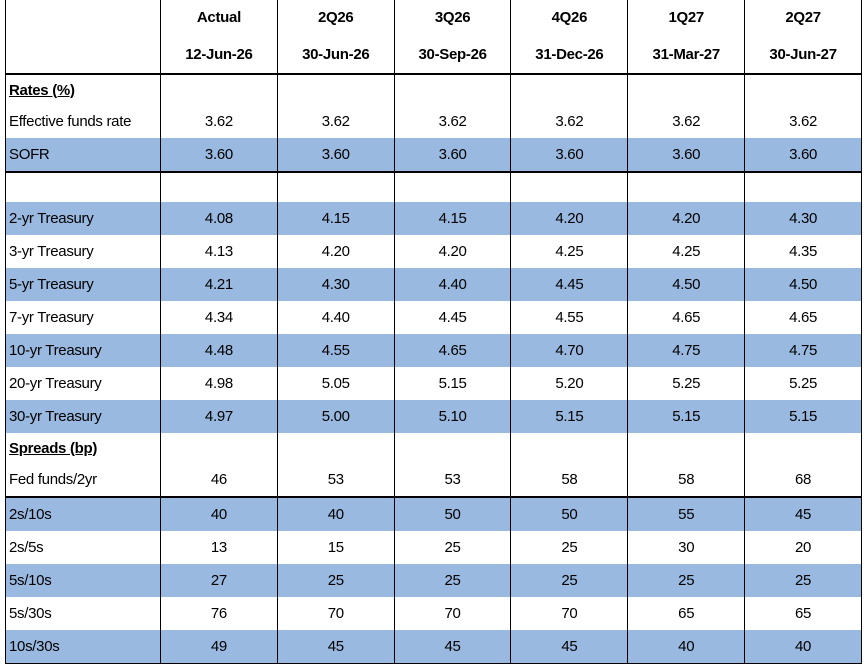 This screenshot has height=670, width=868. Describe the element at coordinates (219, 251) in the screenshot. I see `value-cell: 4.13` at that location.